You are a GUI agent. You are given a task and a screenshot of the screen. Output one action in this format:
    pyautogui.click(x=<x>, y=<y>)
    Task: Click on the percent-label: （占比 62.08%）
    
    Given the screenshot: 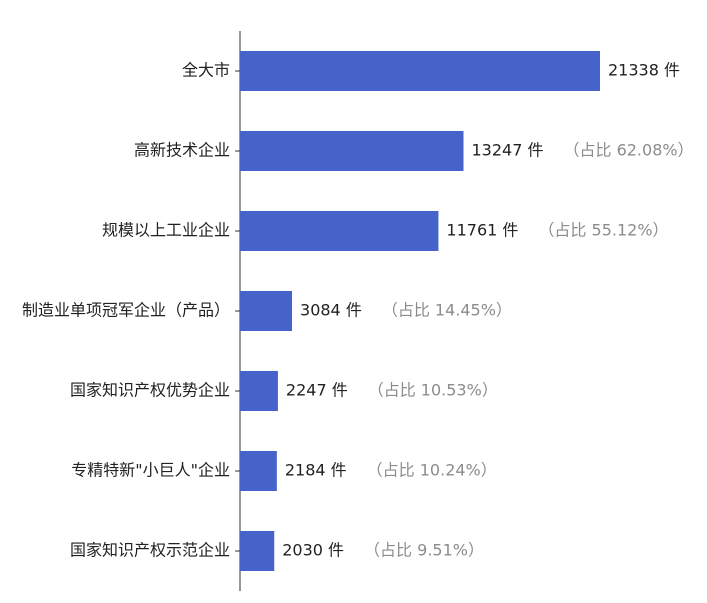 What is the action you would take?
    pyautogui.click(x=628, y=150)
    